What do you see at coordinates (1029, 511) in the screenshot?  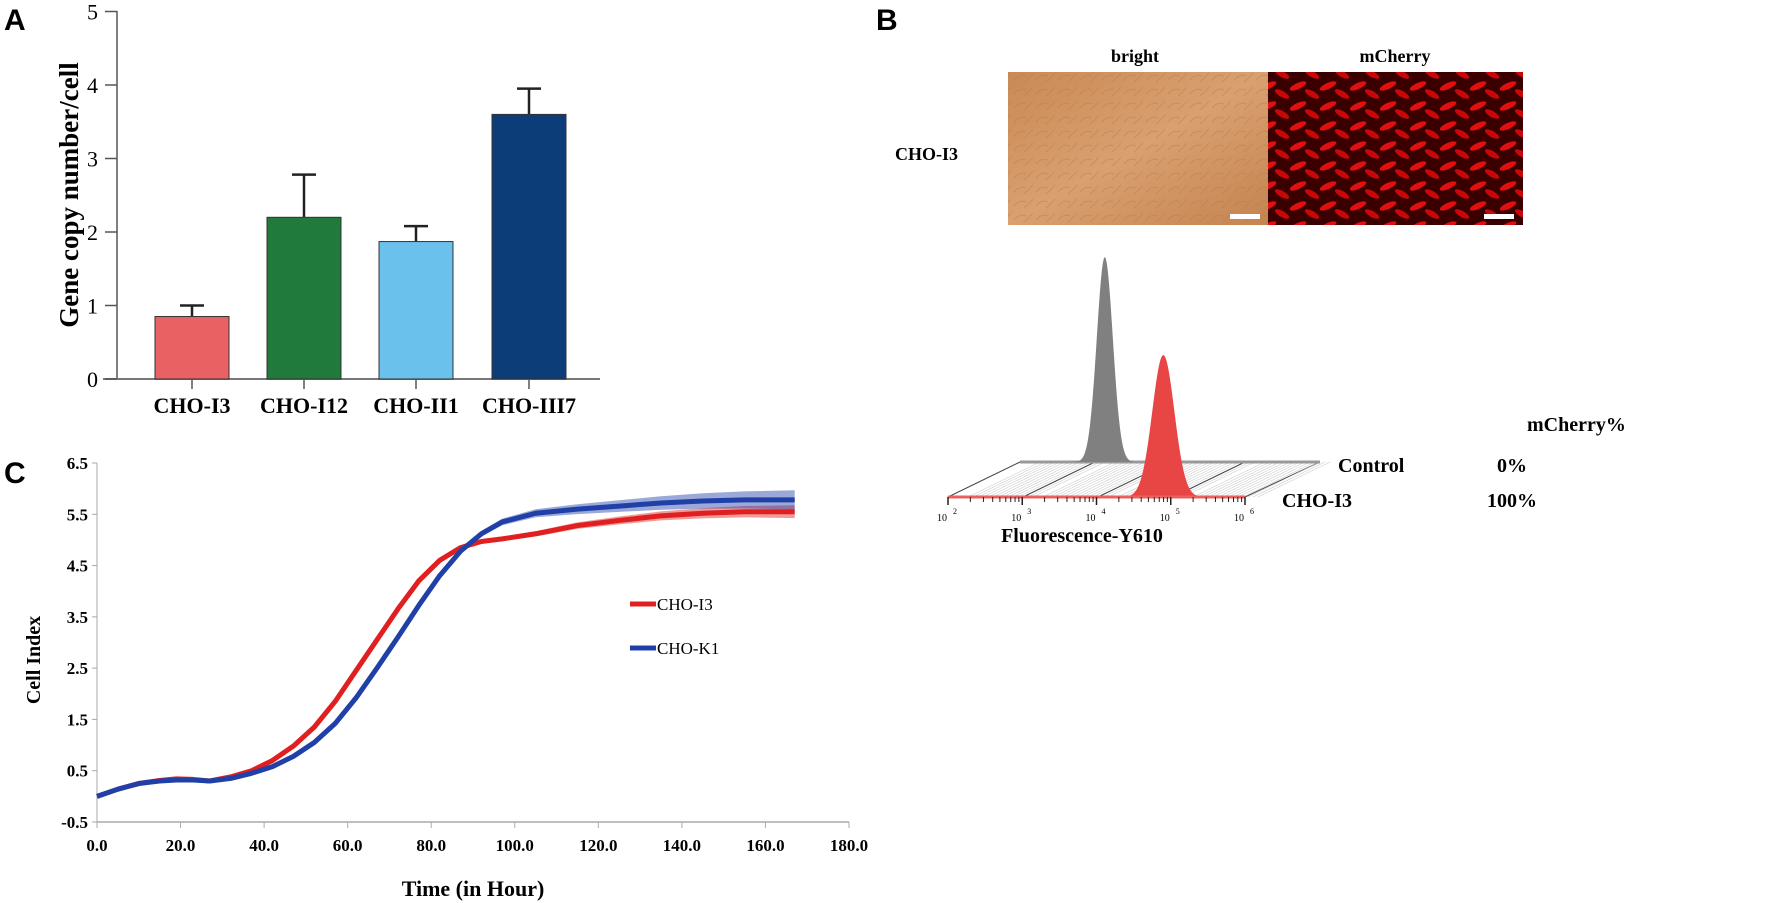 I see `x-tick-exponent: 3` at bounding box center [1029, 511].